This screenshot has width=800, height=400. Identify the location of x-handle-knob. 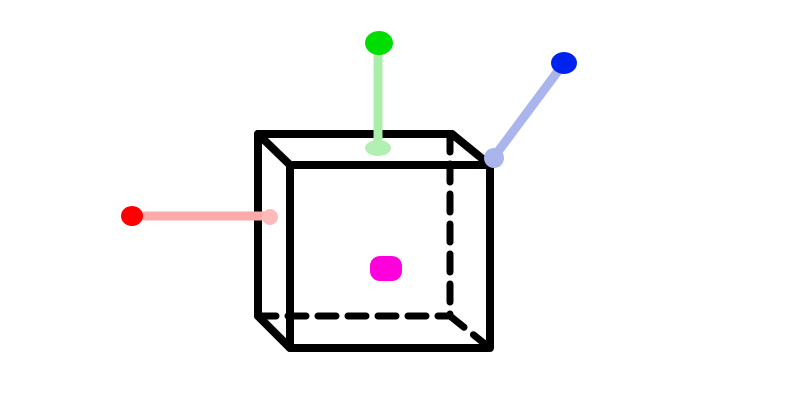
(132, 216).